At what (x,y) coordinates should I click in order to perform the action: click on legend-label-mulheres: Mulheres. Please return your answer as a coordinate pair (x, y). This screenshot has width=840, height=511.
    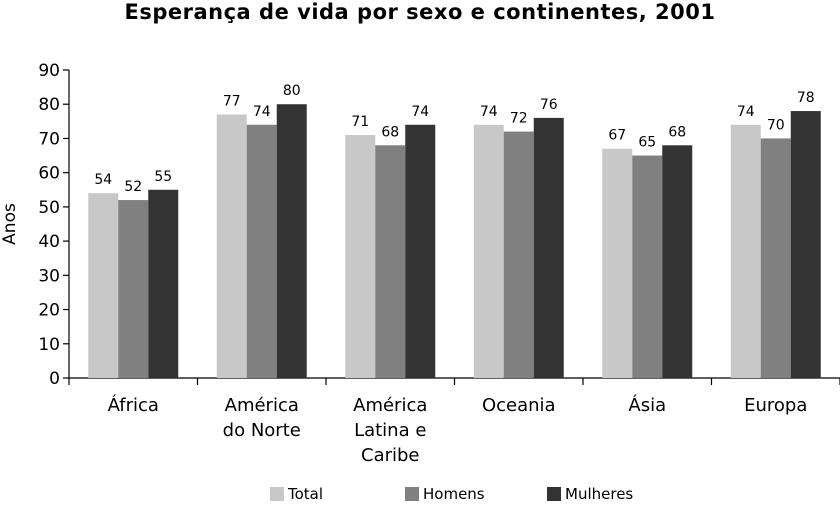
    Looking at the image, I should click on (599, 494).